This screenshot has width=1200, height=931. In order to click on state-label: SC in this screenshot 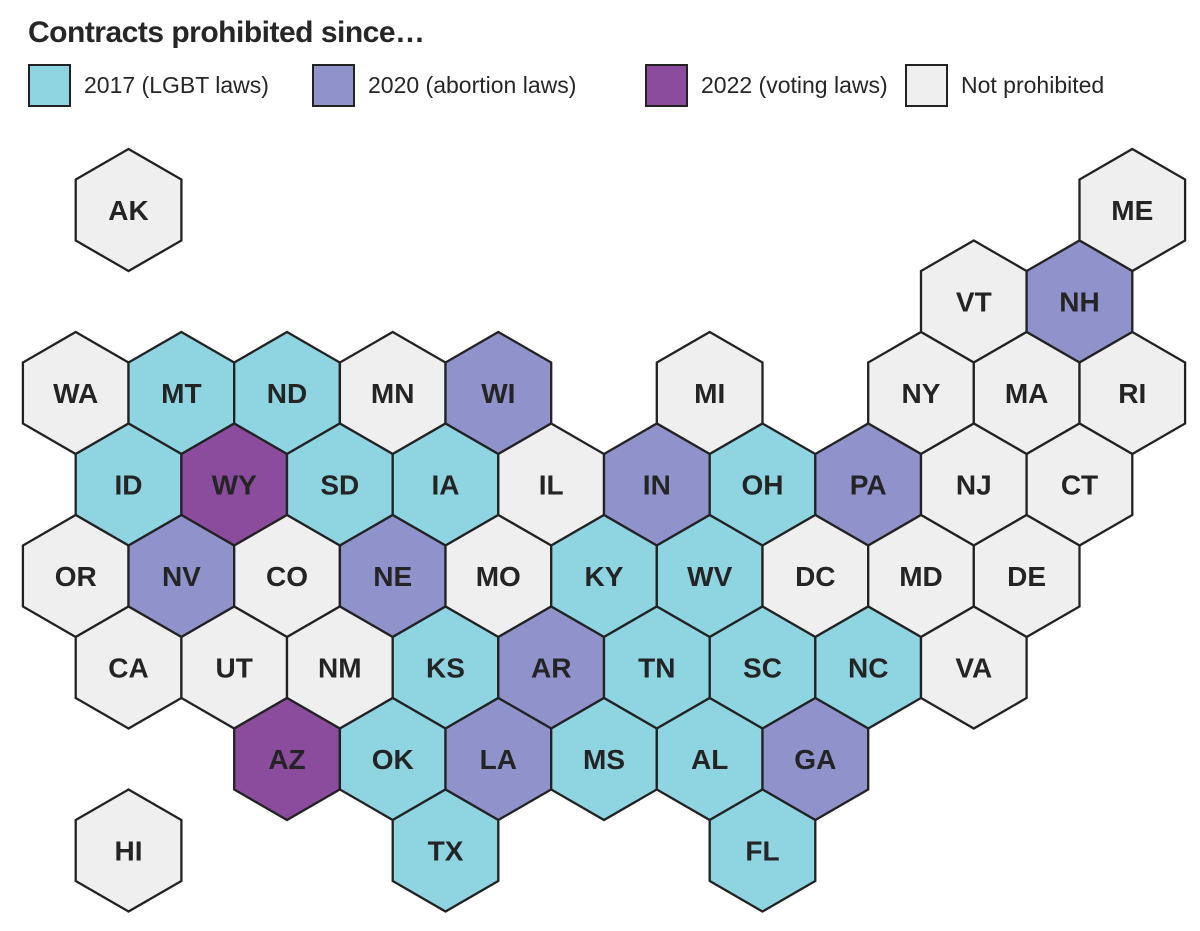, I will do `click(762, 668)`.